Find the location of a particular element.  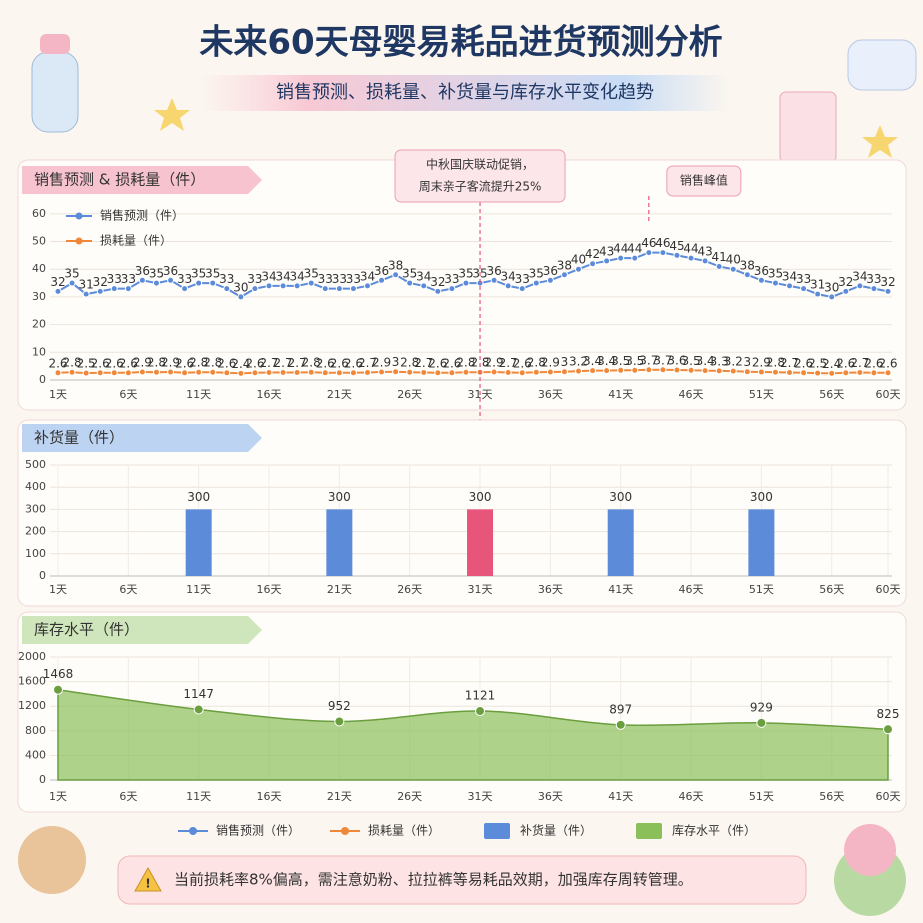

x-tick-label: 60天 is located at coordinates (888, 589).